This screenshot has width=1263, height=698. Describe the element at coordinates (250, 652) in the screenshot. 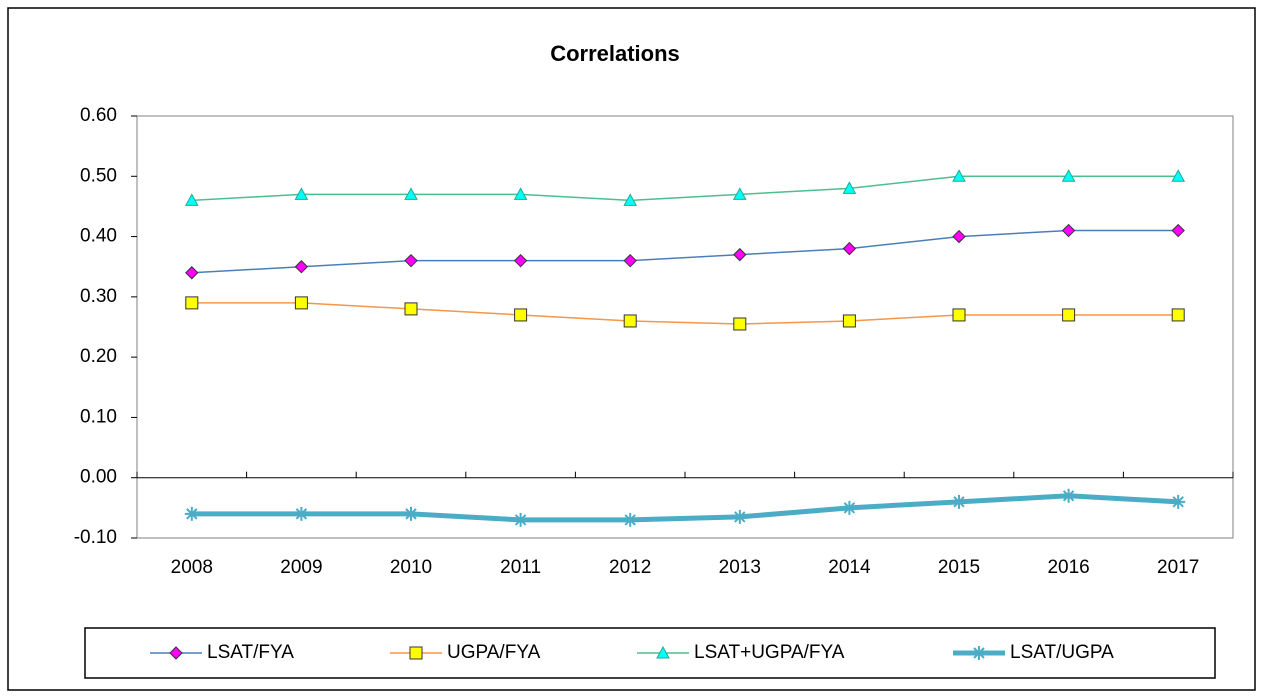

I see `legend-label: LSAT/FYA` at that location.